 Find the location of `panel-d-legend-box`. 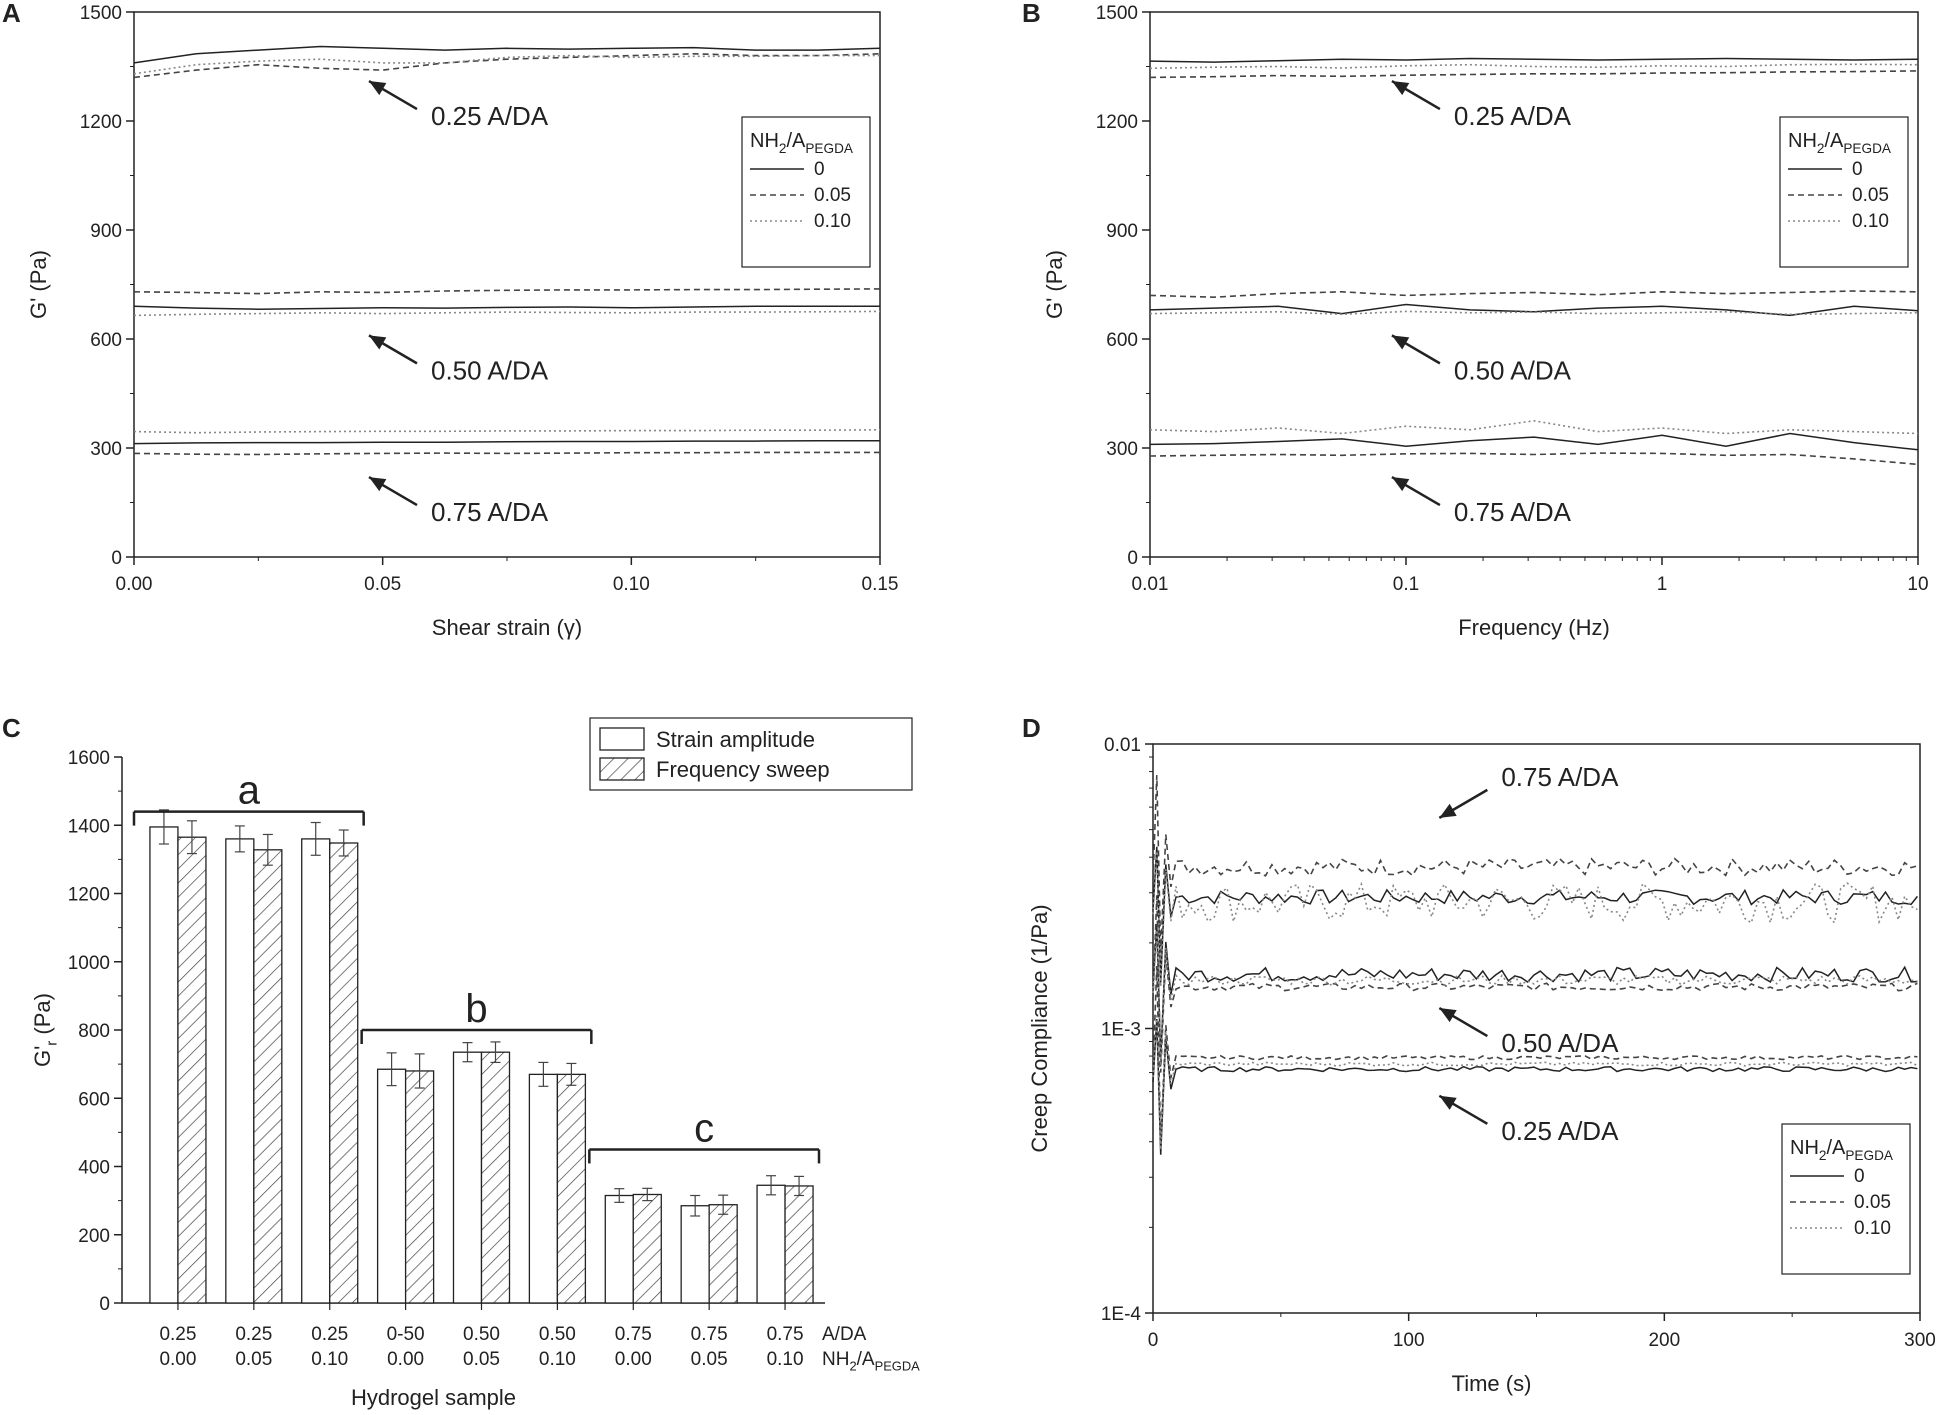

panel-d-legend-box is located at coordinates (1846, 1199).